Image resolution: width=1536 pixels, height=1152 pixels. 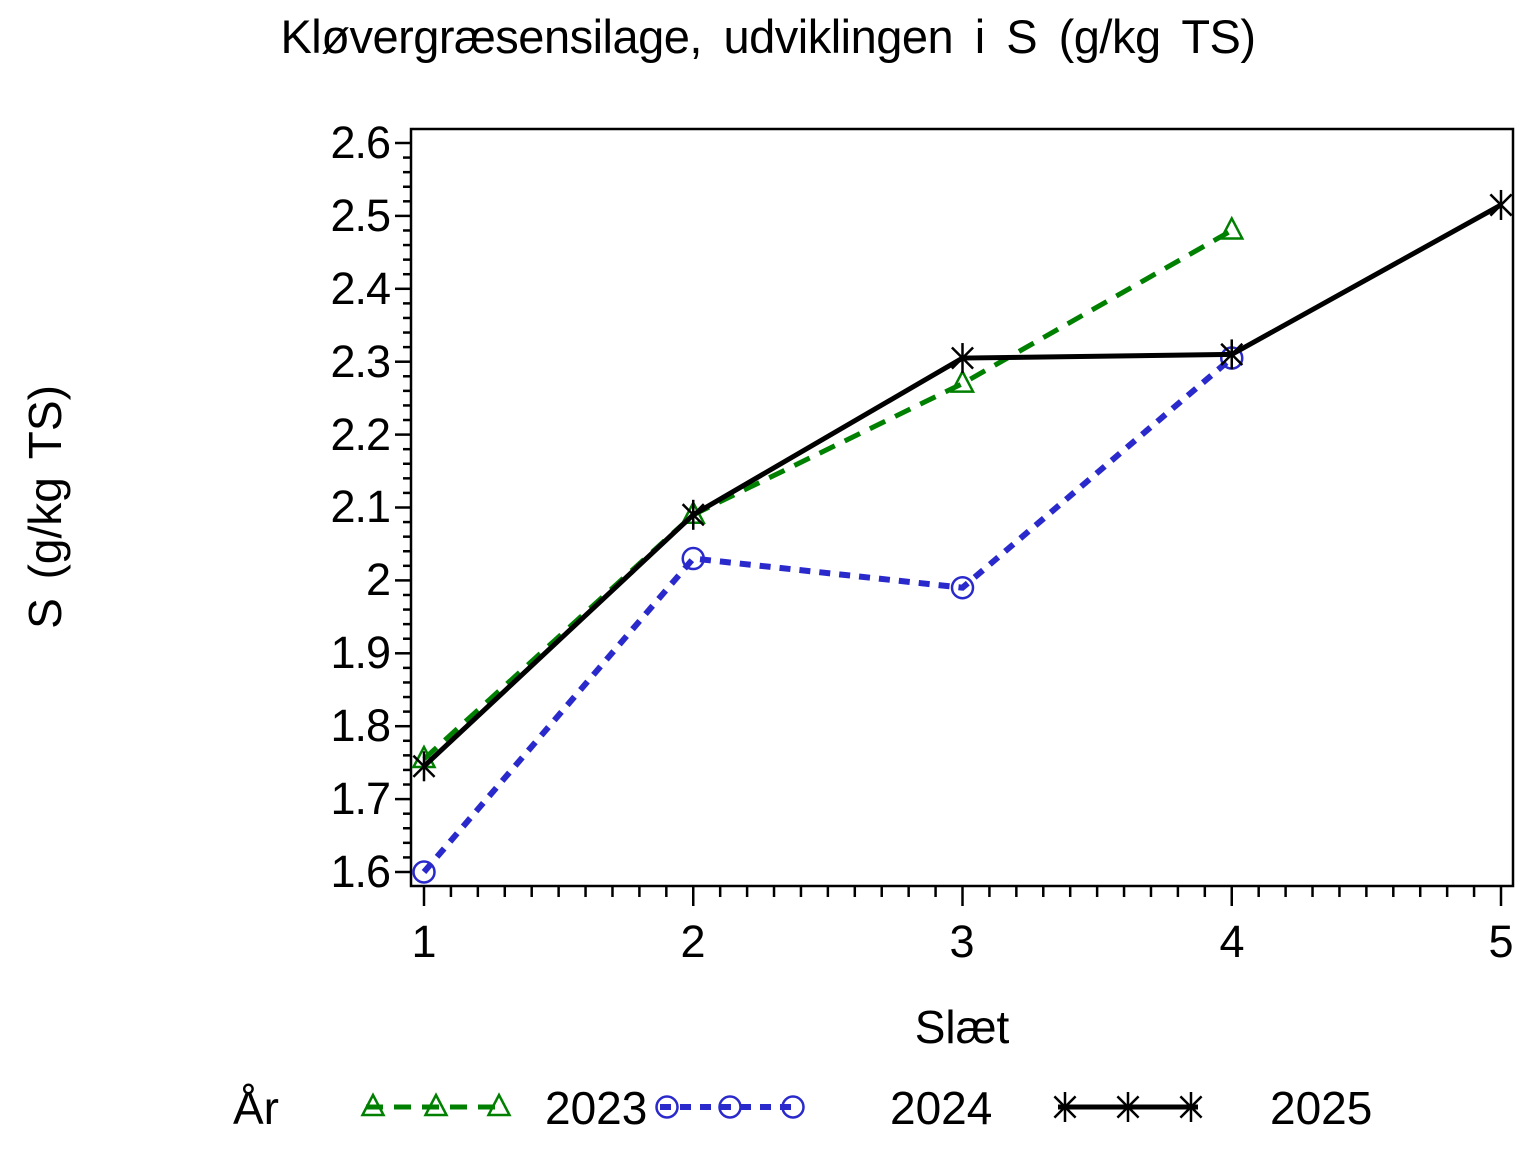 What do you see at coordinates (360, 652) in the screenshot?
I see `y-tick-label: 1.9` at bounding box center [360, 652].